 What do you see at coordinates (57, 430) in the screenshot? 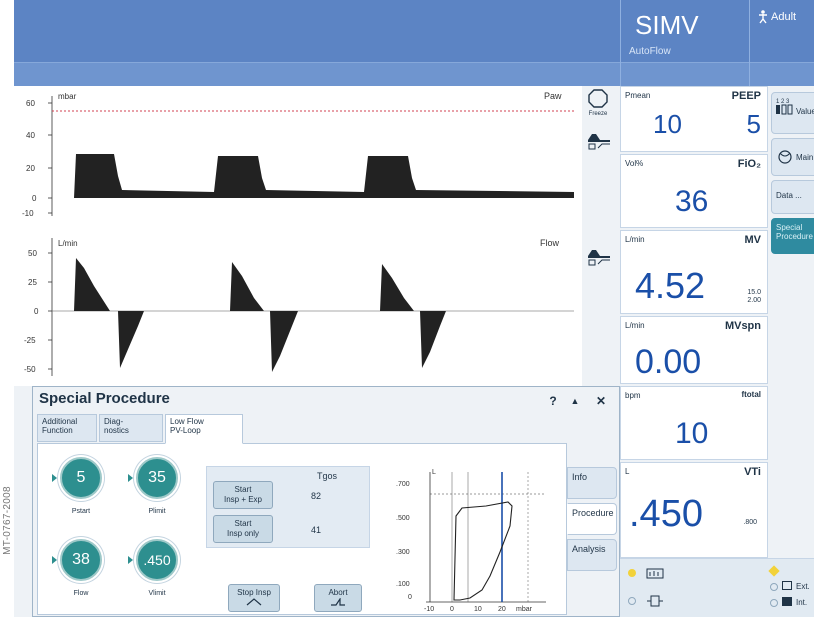
I see `tab-label: Function` at bounding box center [57, 430].